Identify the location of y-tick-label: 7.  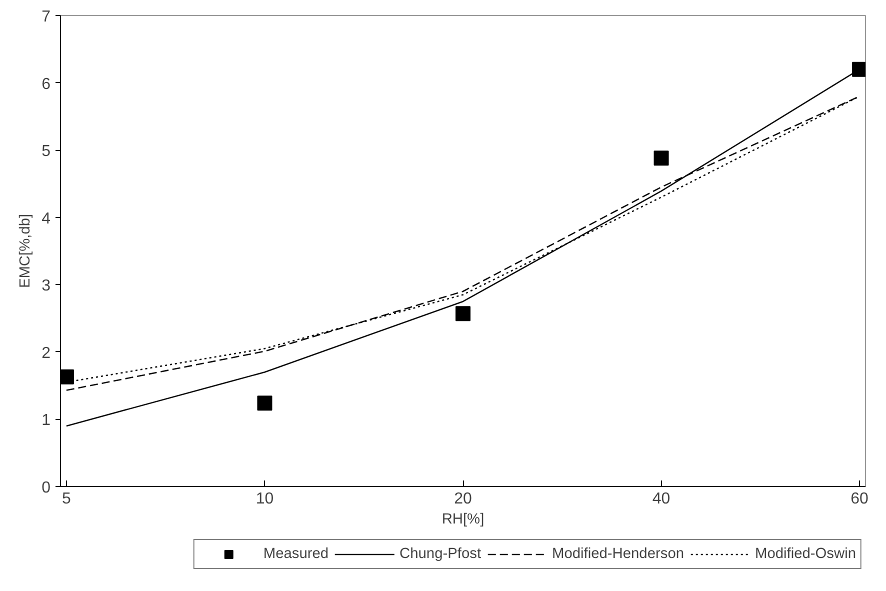
(46, 17).